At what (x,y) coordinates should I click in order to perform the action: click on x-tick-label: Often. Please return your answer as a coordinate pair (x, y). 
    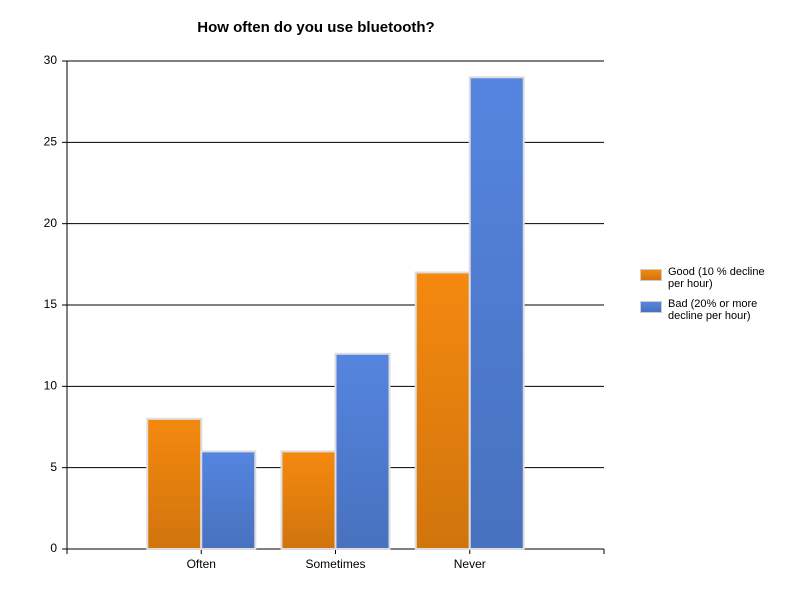
    Looking at the image, I should click on (201, 564).